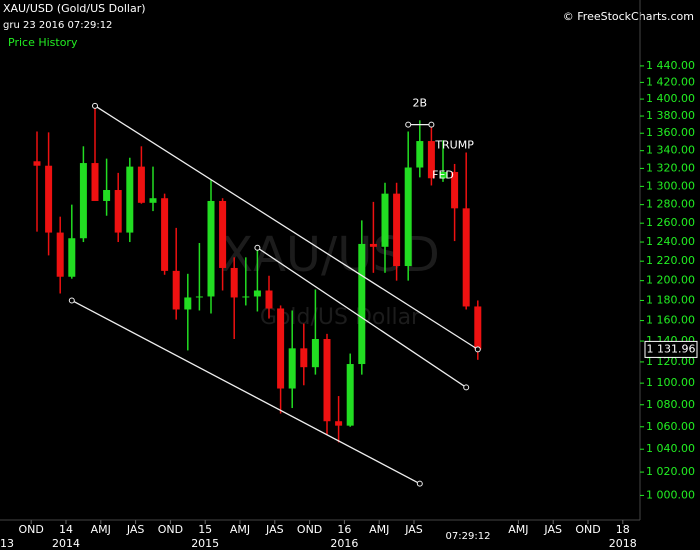 Image resolution: width=700 pixels, height=550 pixels. I want to click on x-tick-label: 15, so click(205, 529).